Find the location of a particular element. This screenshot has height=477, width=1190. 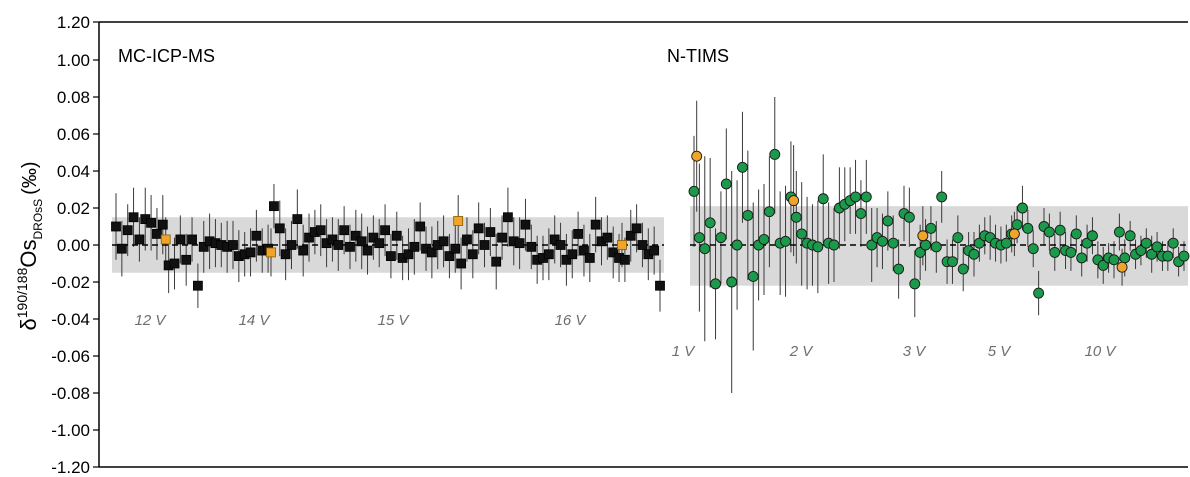

y-axis-label-subscript: DROsS is located at coordinates (38, 219).